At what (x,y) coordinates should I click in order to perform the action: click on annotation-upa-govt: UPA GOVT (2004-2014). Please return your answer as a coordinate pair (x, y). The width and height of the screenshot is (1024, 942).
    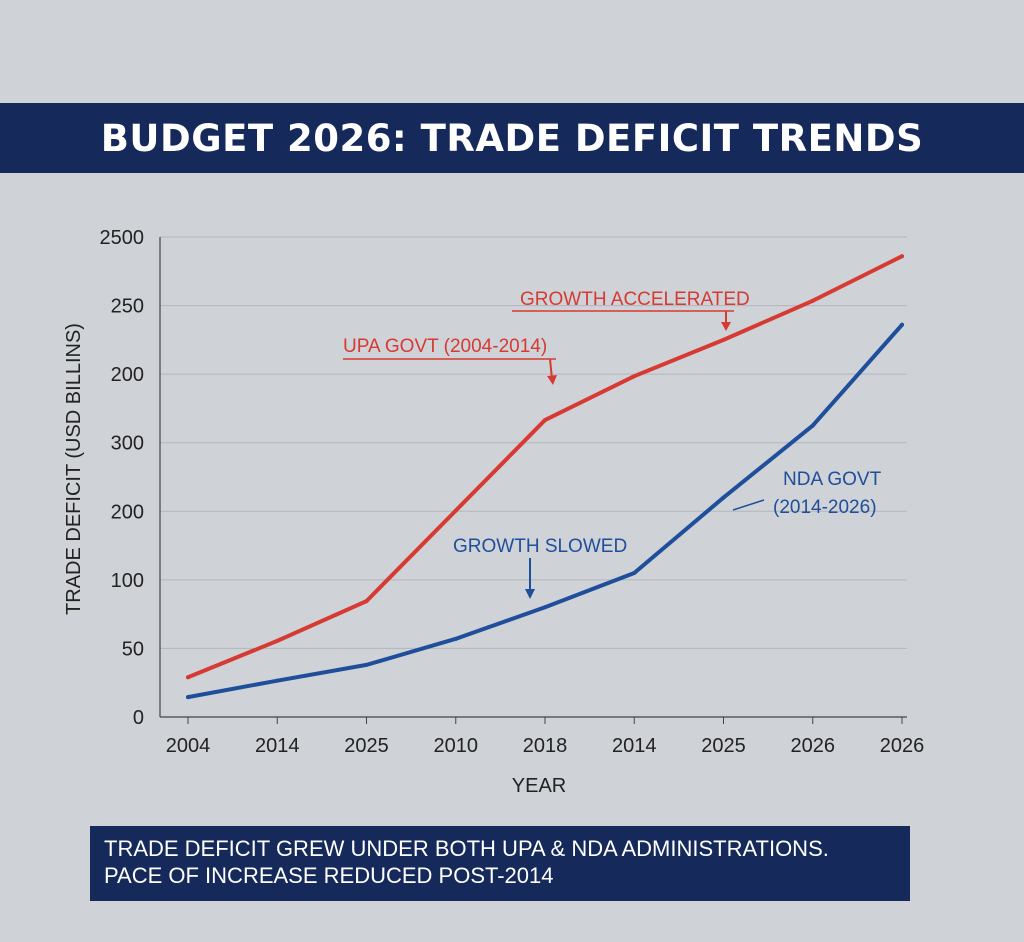
    Looking at the image, I should click on (445, 346).